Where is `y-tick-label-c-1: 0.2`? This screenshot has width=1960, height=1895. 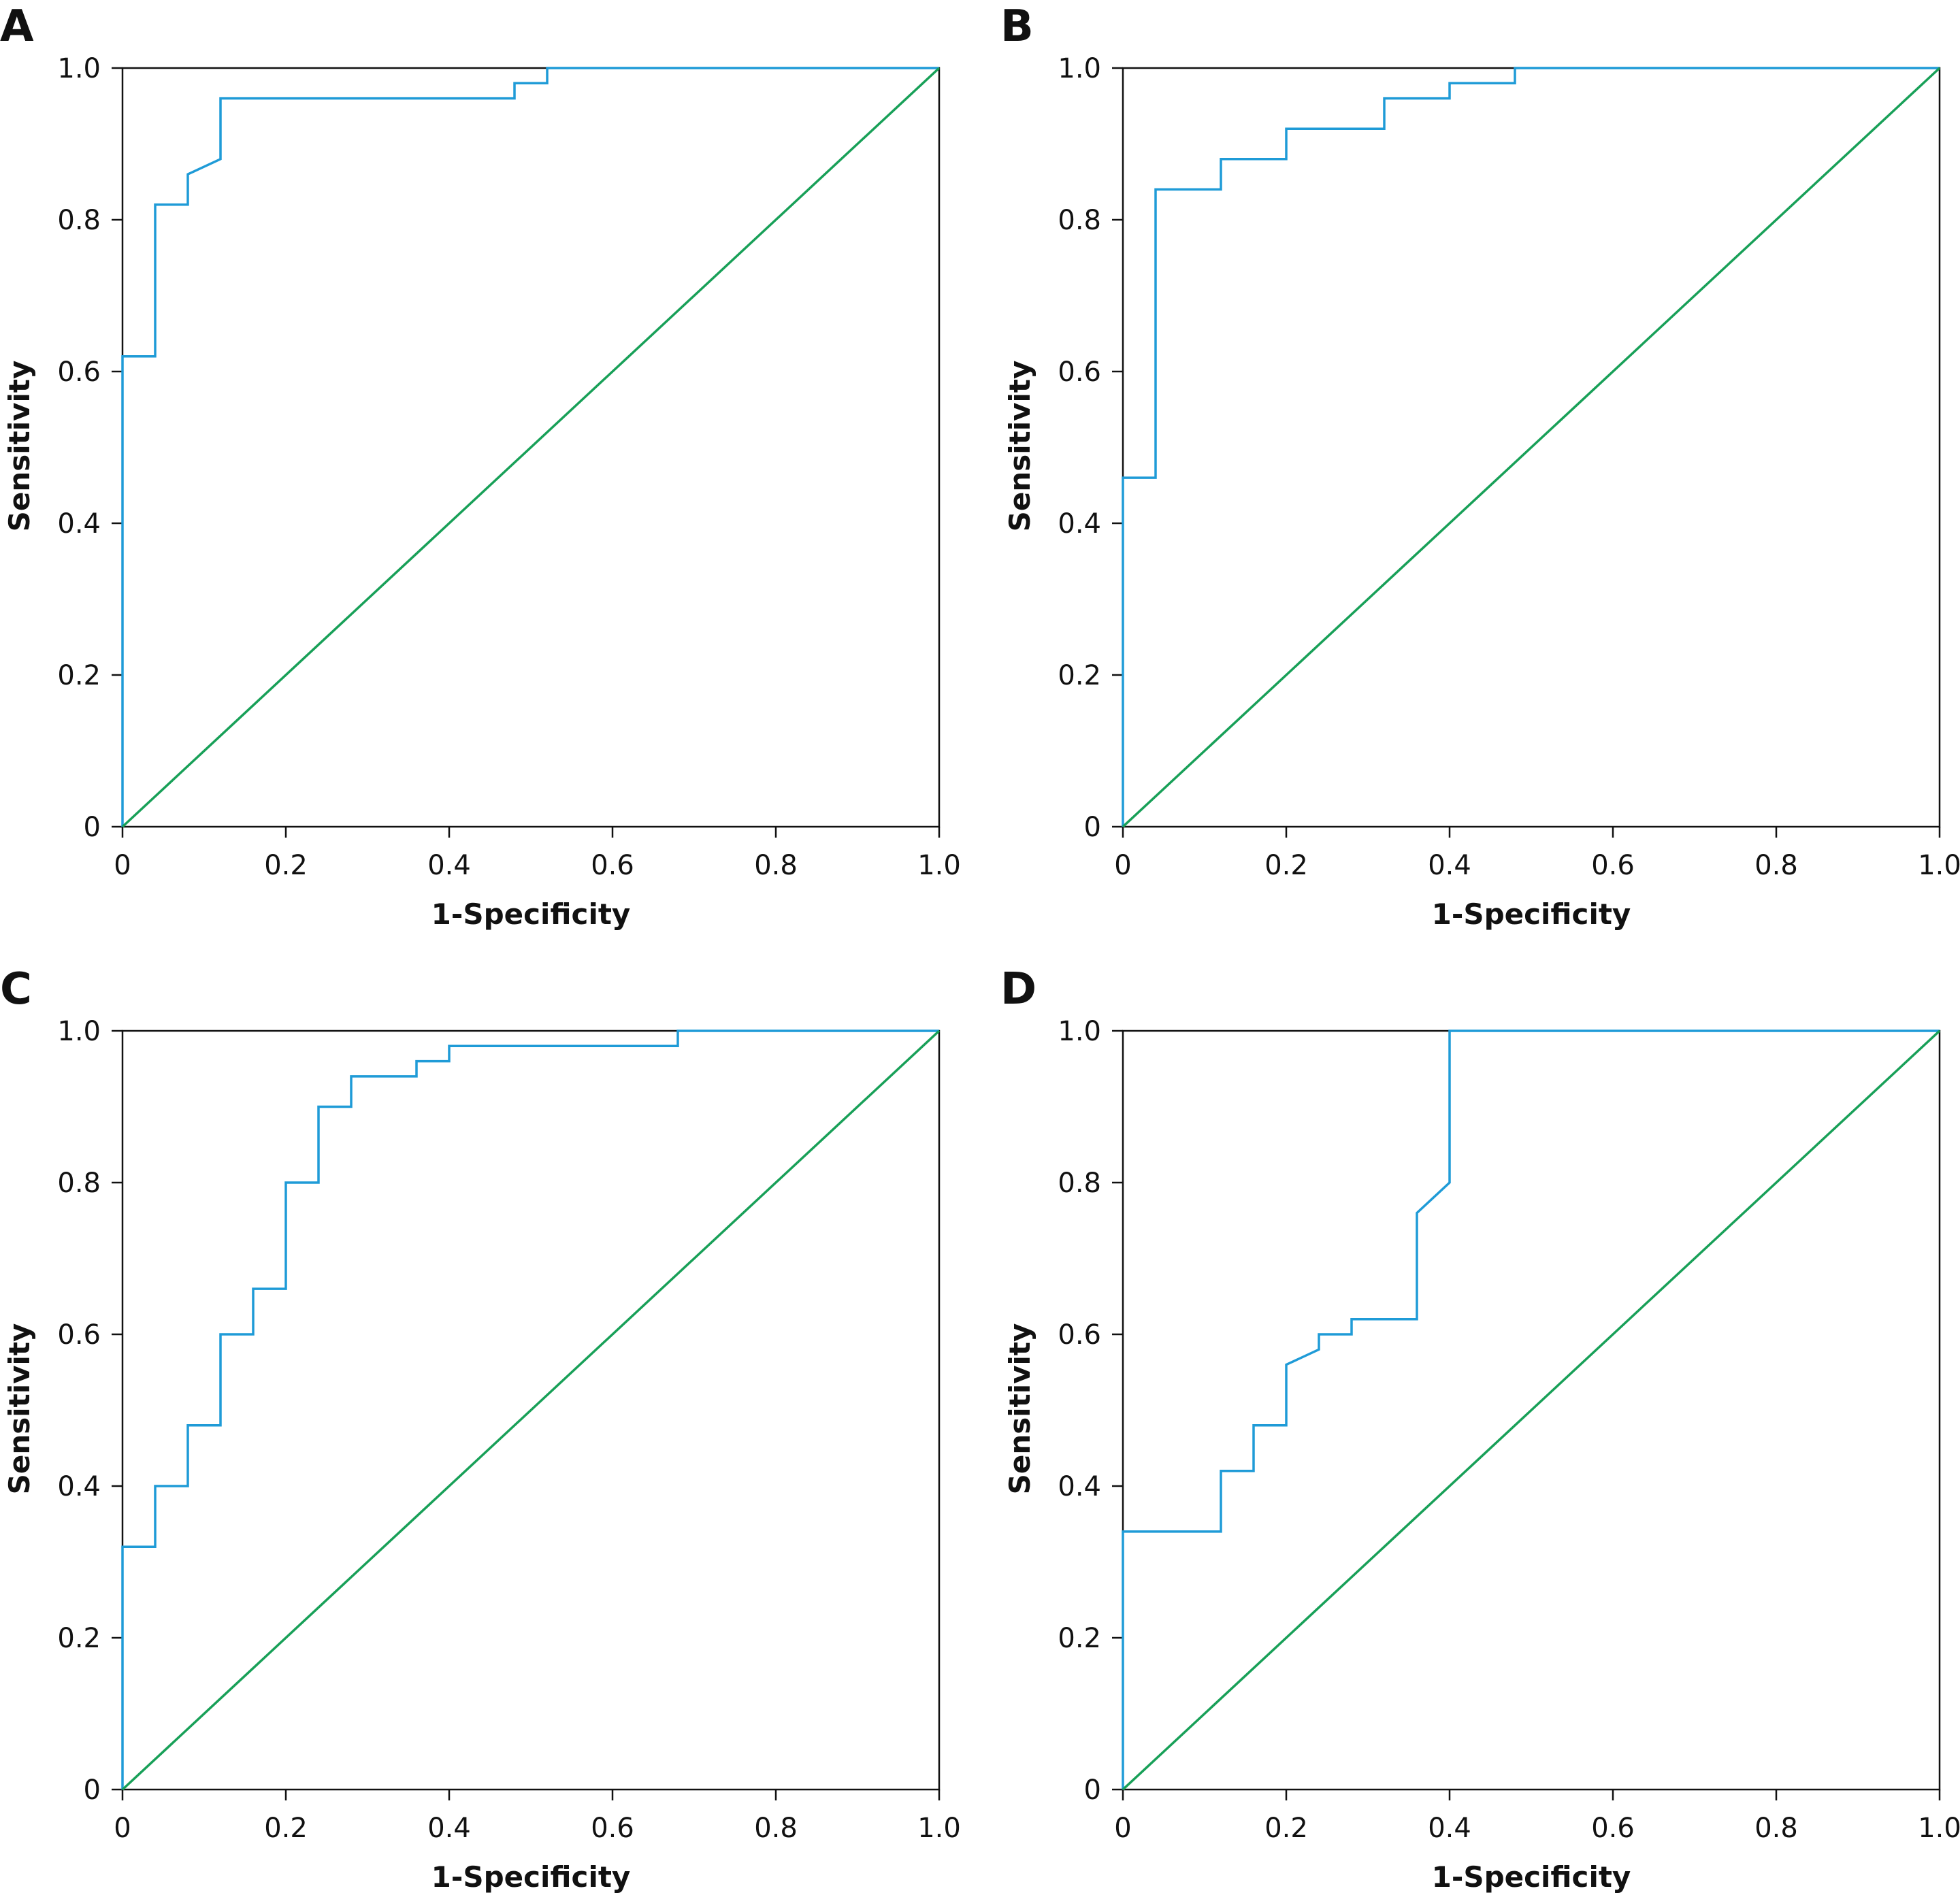 y-tick-label-c-1: 0.2 is located at coordinates (79, 1638).